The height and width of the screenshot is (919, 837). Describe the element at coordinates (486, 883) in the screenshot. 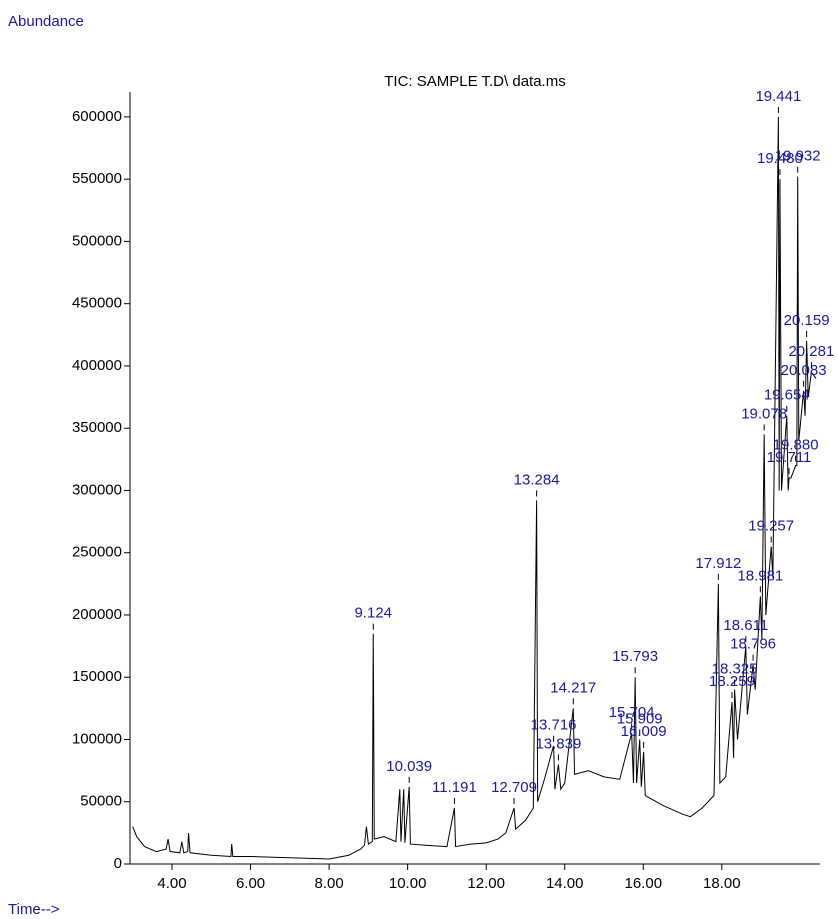

I see `x-tick-label: 12.00` at that location.